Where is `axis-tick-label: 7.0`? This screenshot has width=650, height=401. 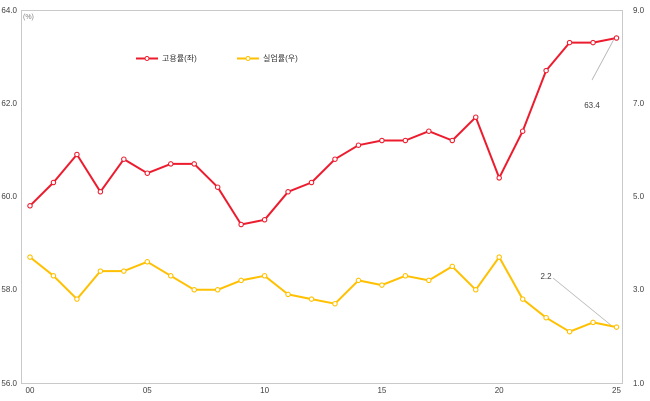
axis-tick-label: 7.0 is located at coordinates (639, 103).